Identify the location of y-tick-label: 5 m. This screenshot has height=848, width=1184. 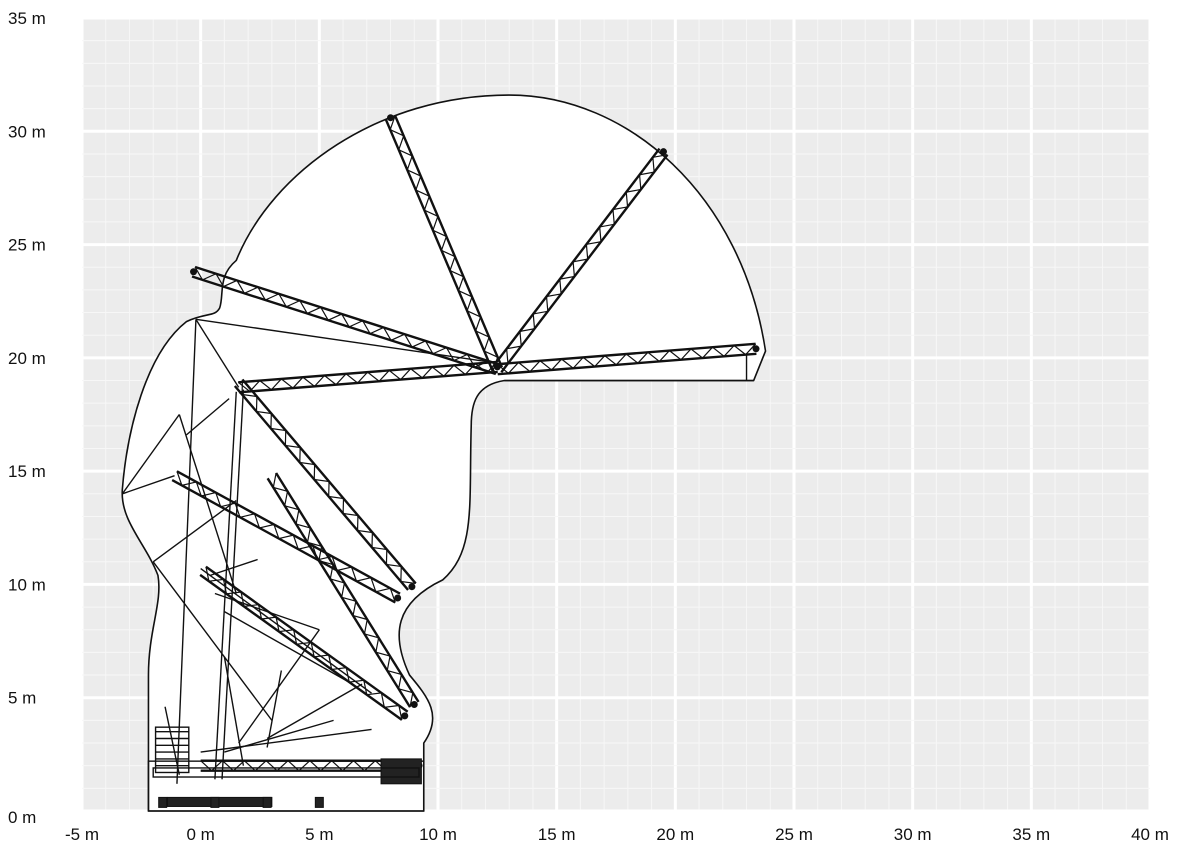
(22, 698).